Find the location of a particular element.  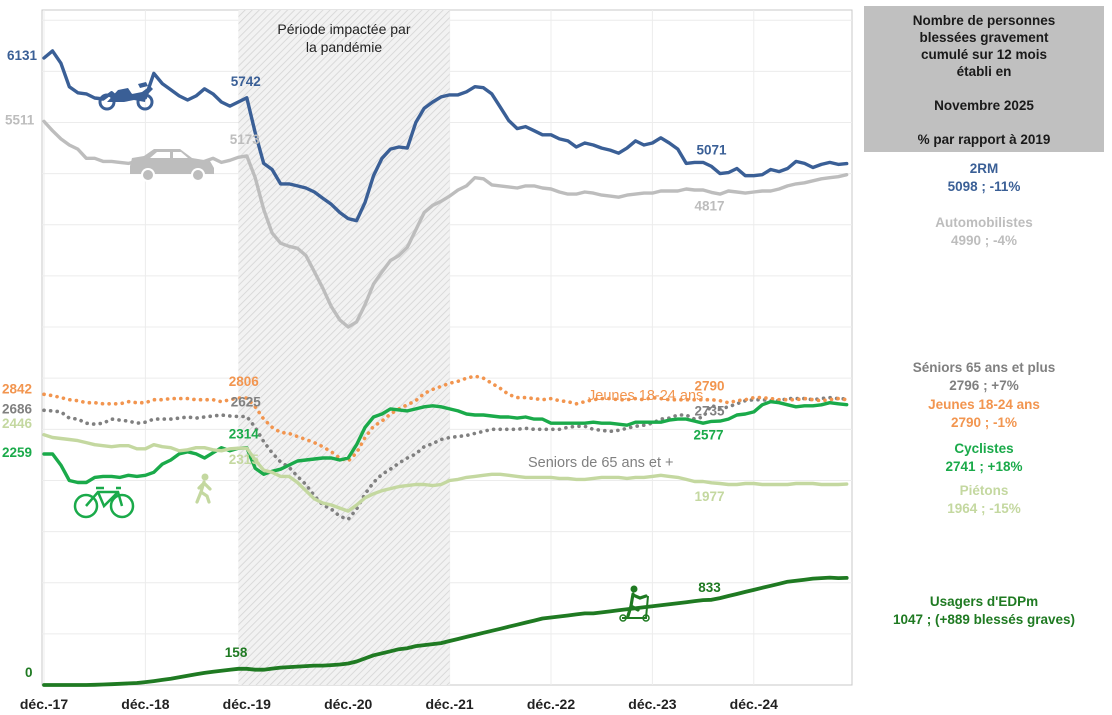

data-label: 0 is located at coordinates (29, 672).